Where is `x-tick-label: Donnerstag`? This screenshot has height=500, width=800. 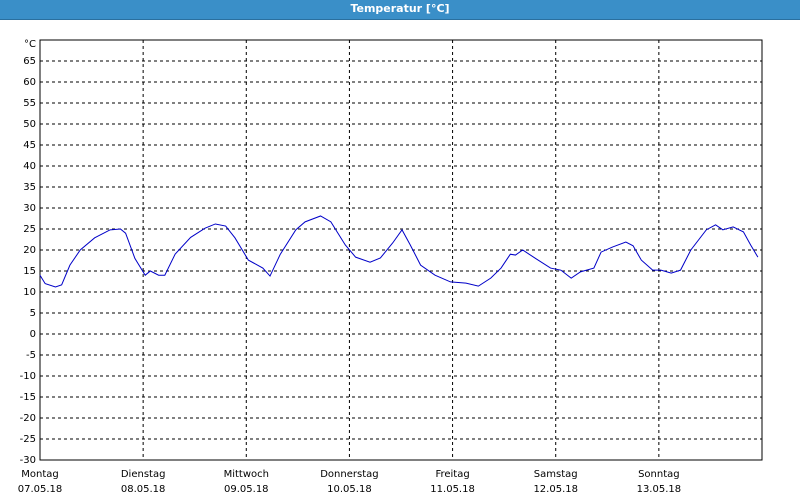 x-tick-label: Donnerstag is located at coordinates (349, 474).